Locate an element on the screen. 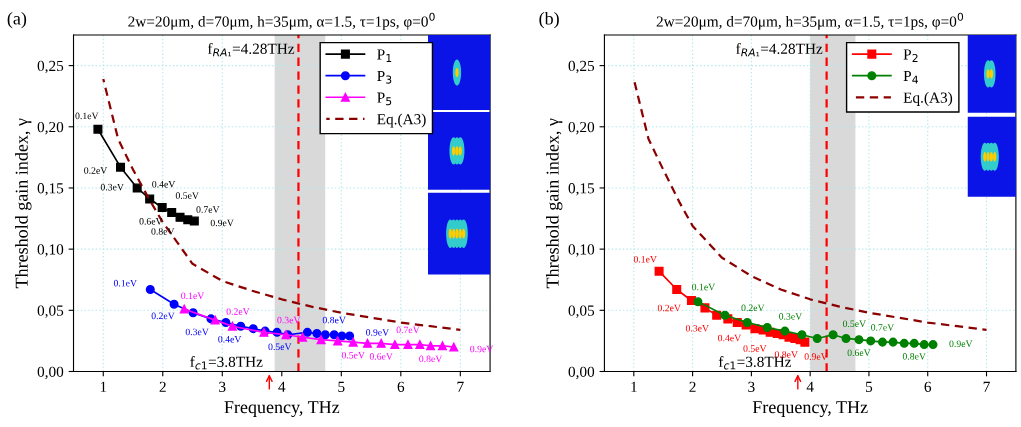  text: (b) is located at coordinates (549, 20).